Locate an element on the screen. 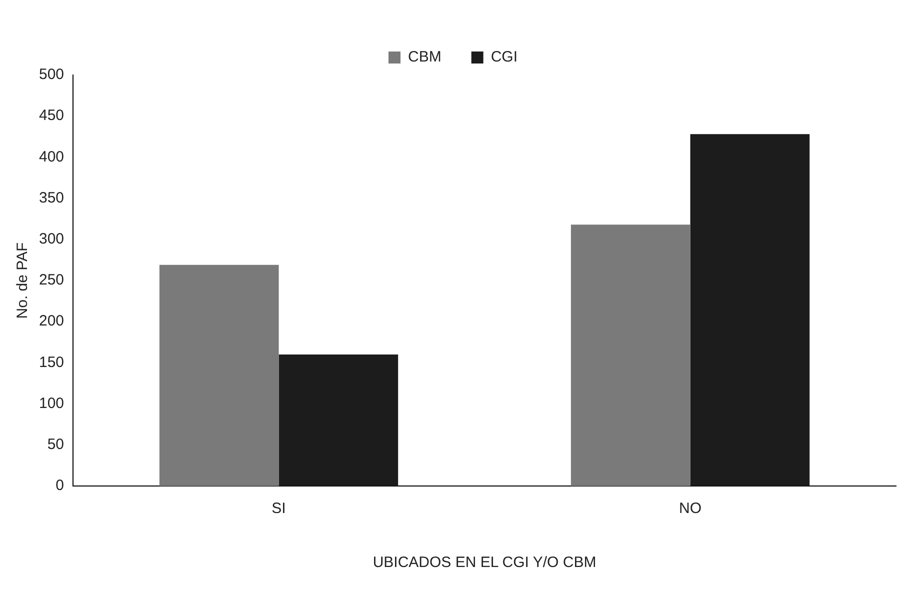  y-tick-label: 500 is located at coordinates (51, 75).